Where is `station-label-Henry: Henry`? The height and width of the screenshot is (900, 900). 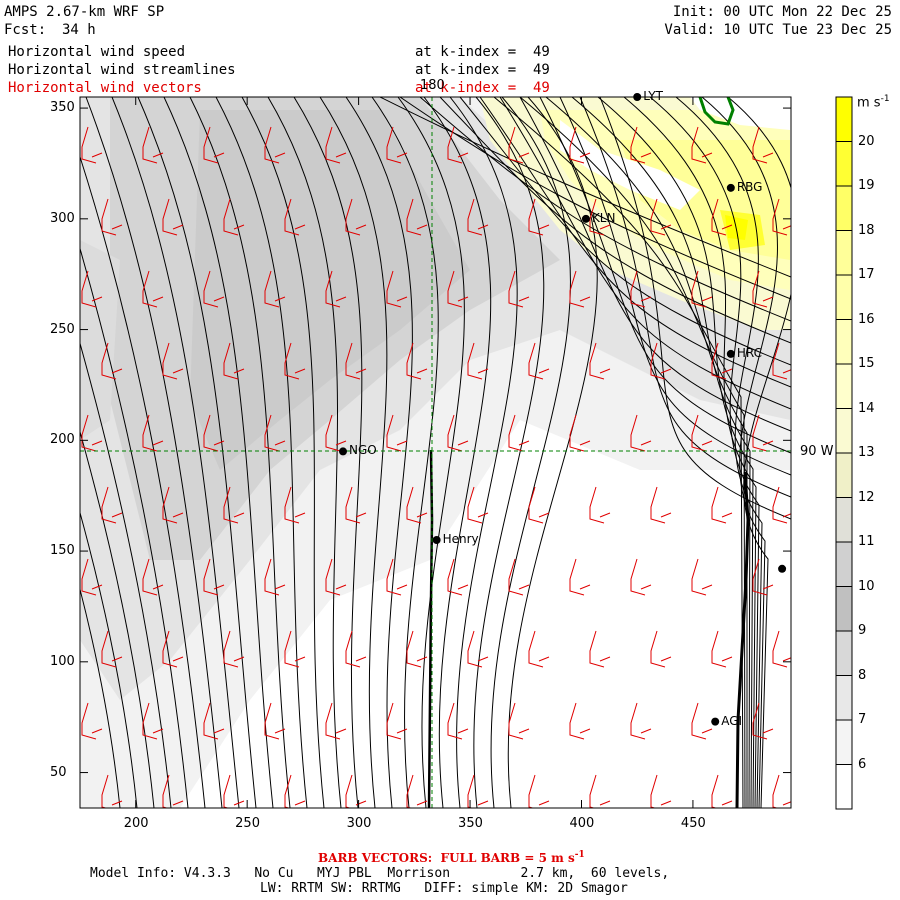 station-label-Henry: Henry is located at coordinates (460, 538).